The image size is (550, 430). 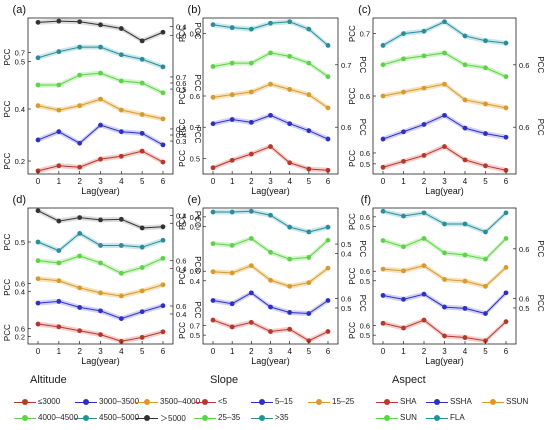 What do you see at coordinates (100, 31) in the screenshot?
I see `series-6-band` at bounding box center [100, 31].